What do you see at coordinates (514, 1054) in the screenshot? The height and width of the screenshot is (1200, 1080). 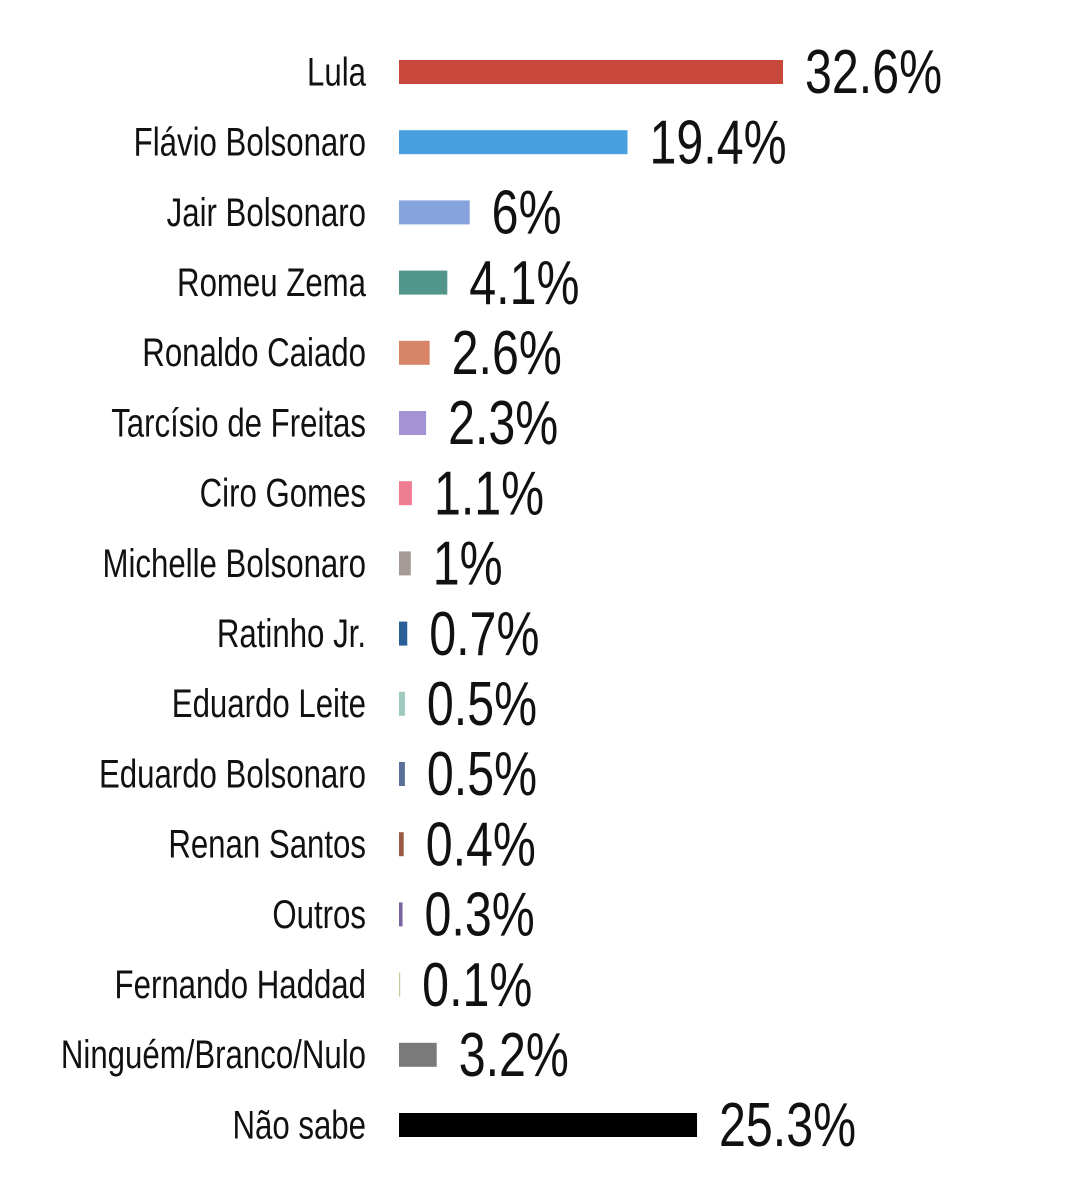 I see `value-label: 3.2%` at bounding box center [514, 1054].